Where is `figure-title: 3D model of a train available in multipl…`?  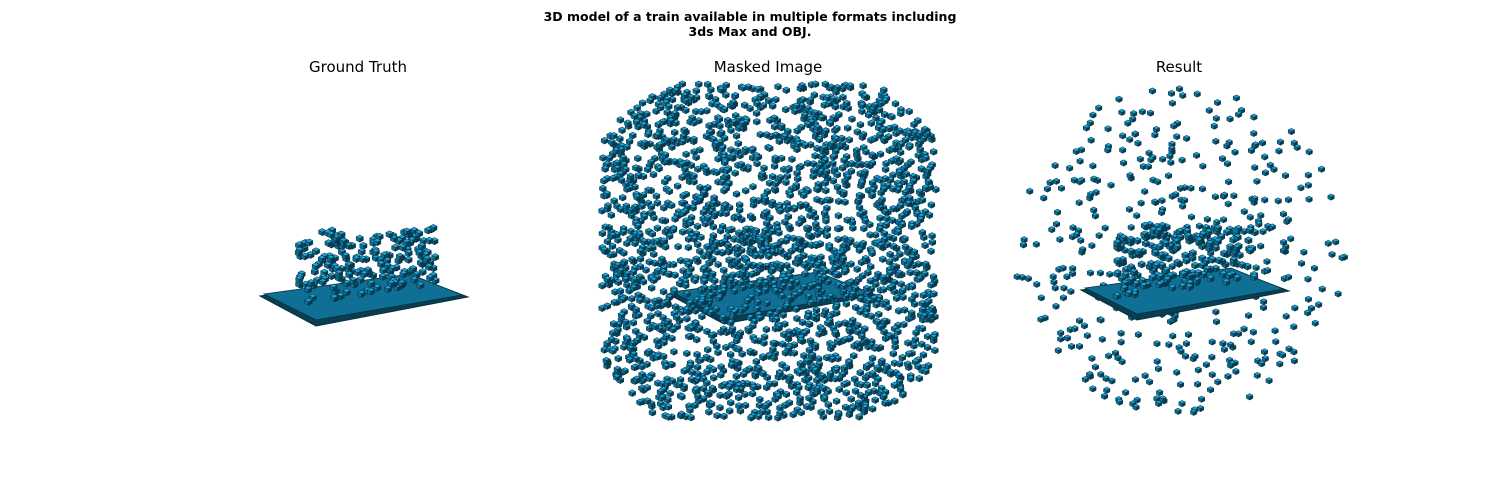 figure-title: 3D model of a train available in multipl… is located at coordinates (750, 24).